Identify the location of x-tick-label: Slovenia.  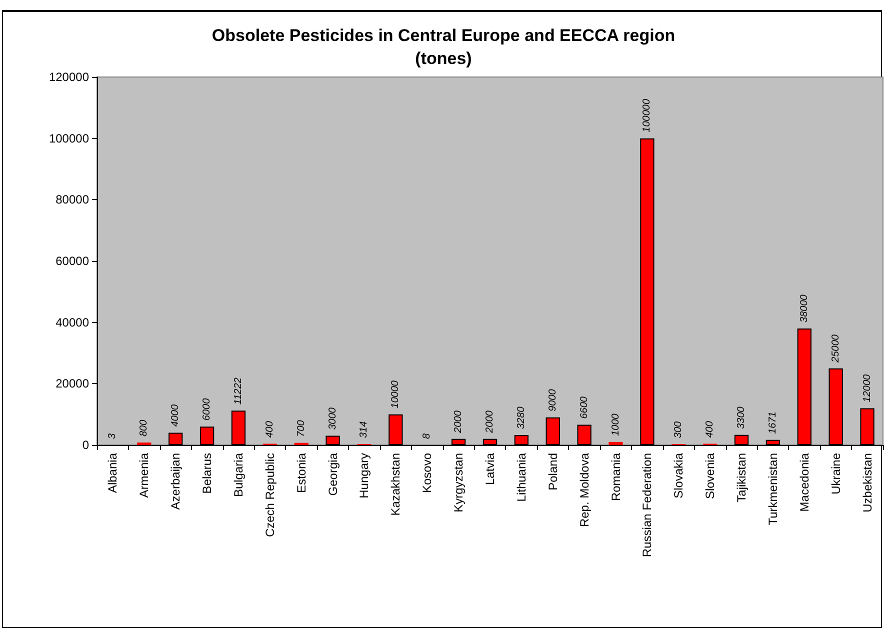
(710, 476).